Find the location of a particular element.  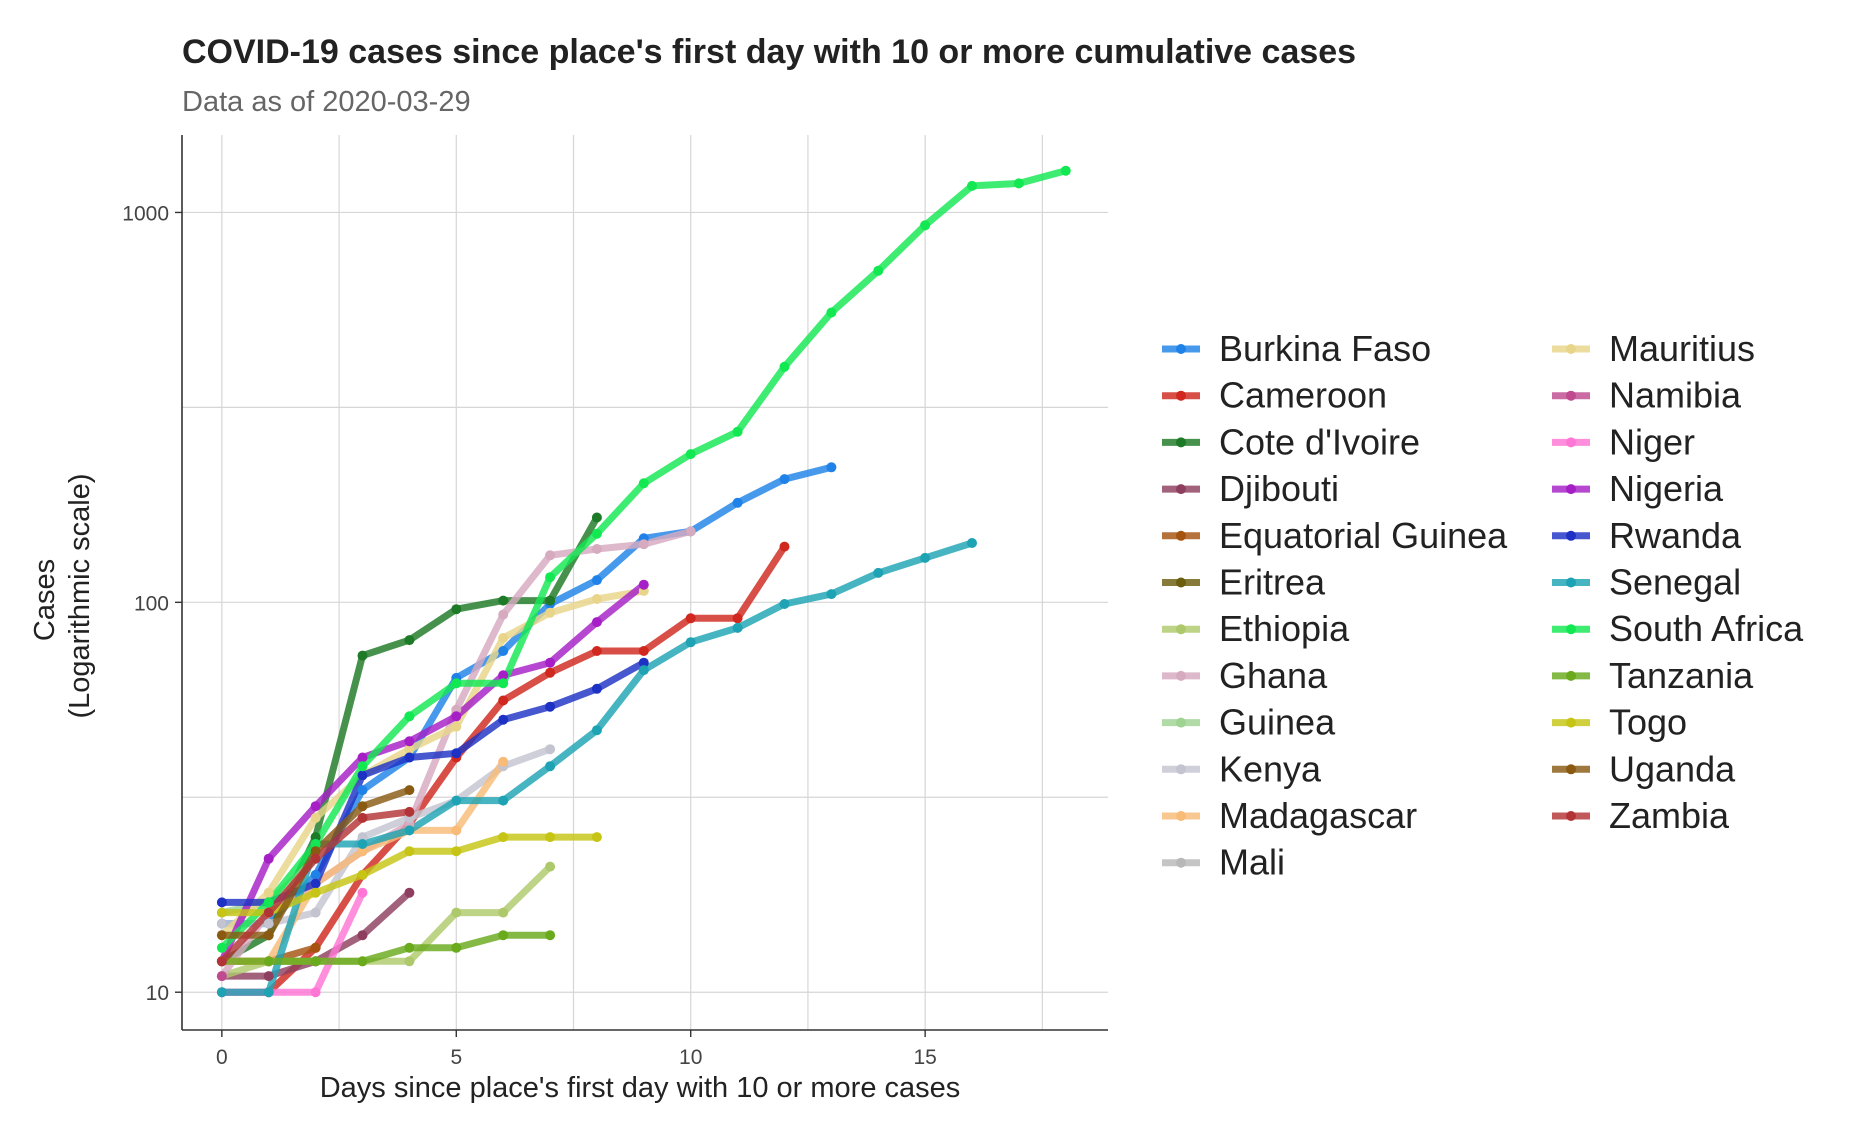

legend-label: Ghana is located at coordinates (1273, 675).